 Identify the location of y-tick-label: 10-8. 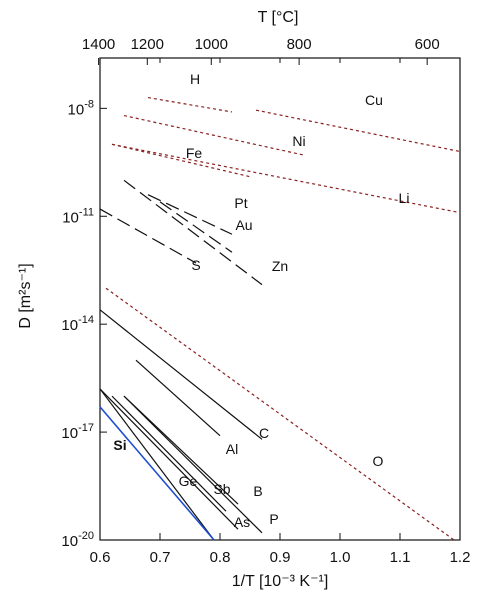
(81, 108).